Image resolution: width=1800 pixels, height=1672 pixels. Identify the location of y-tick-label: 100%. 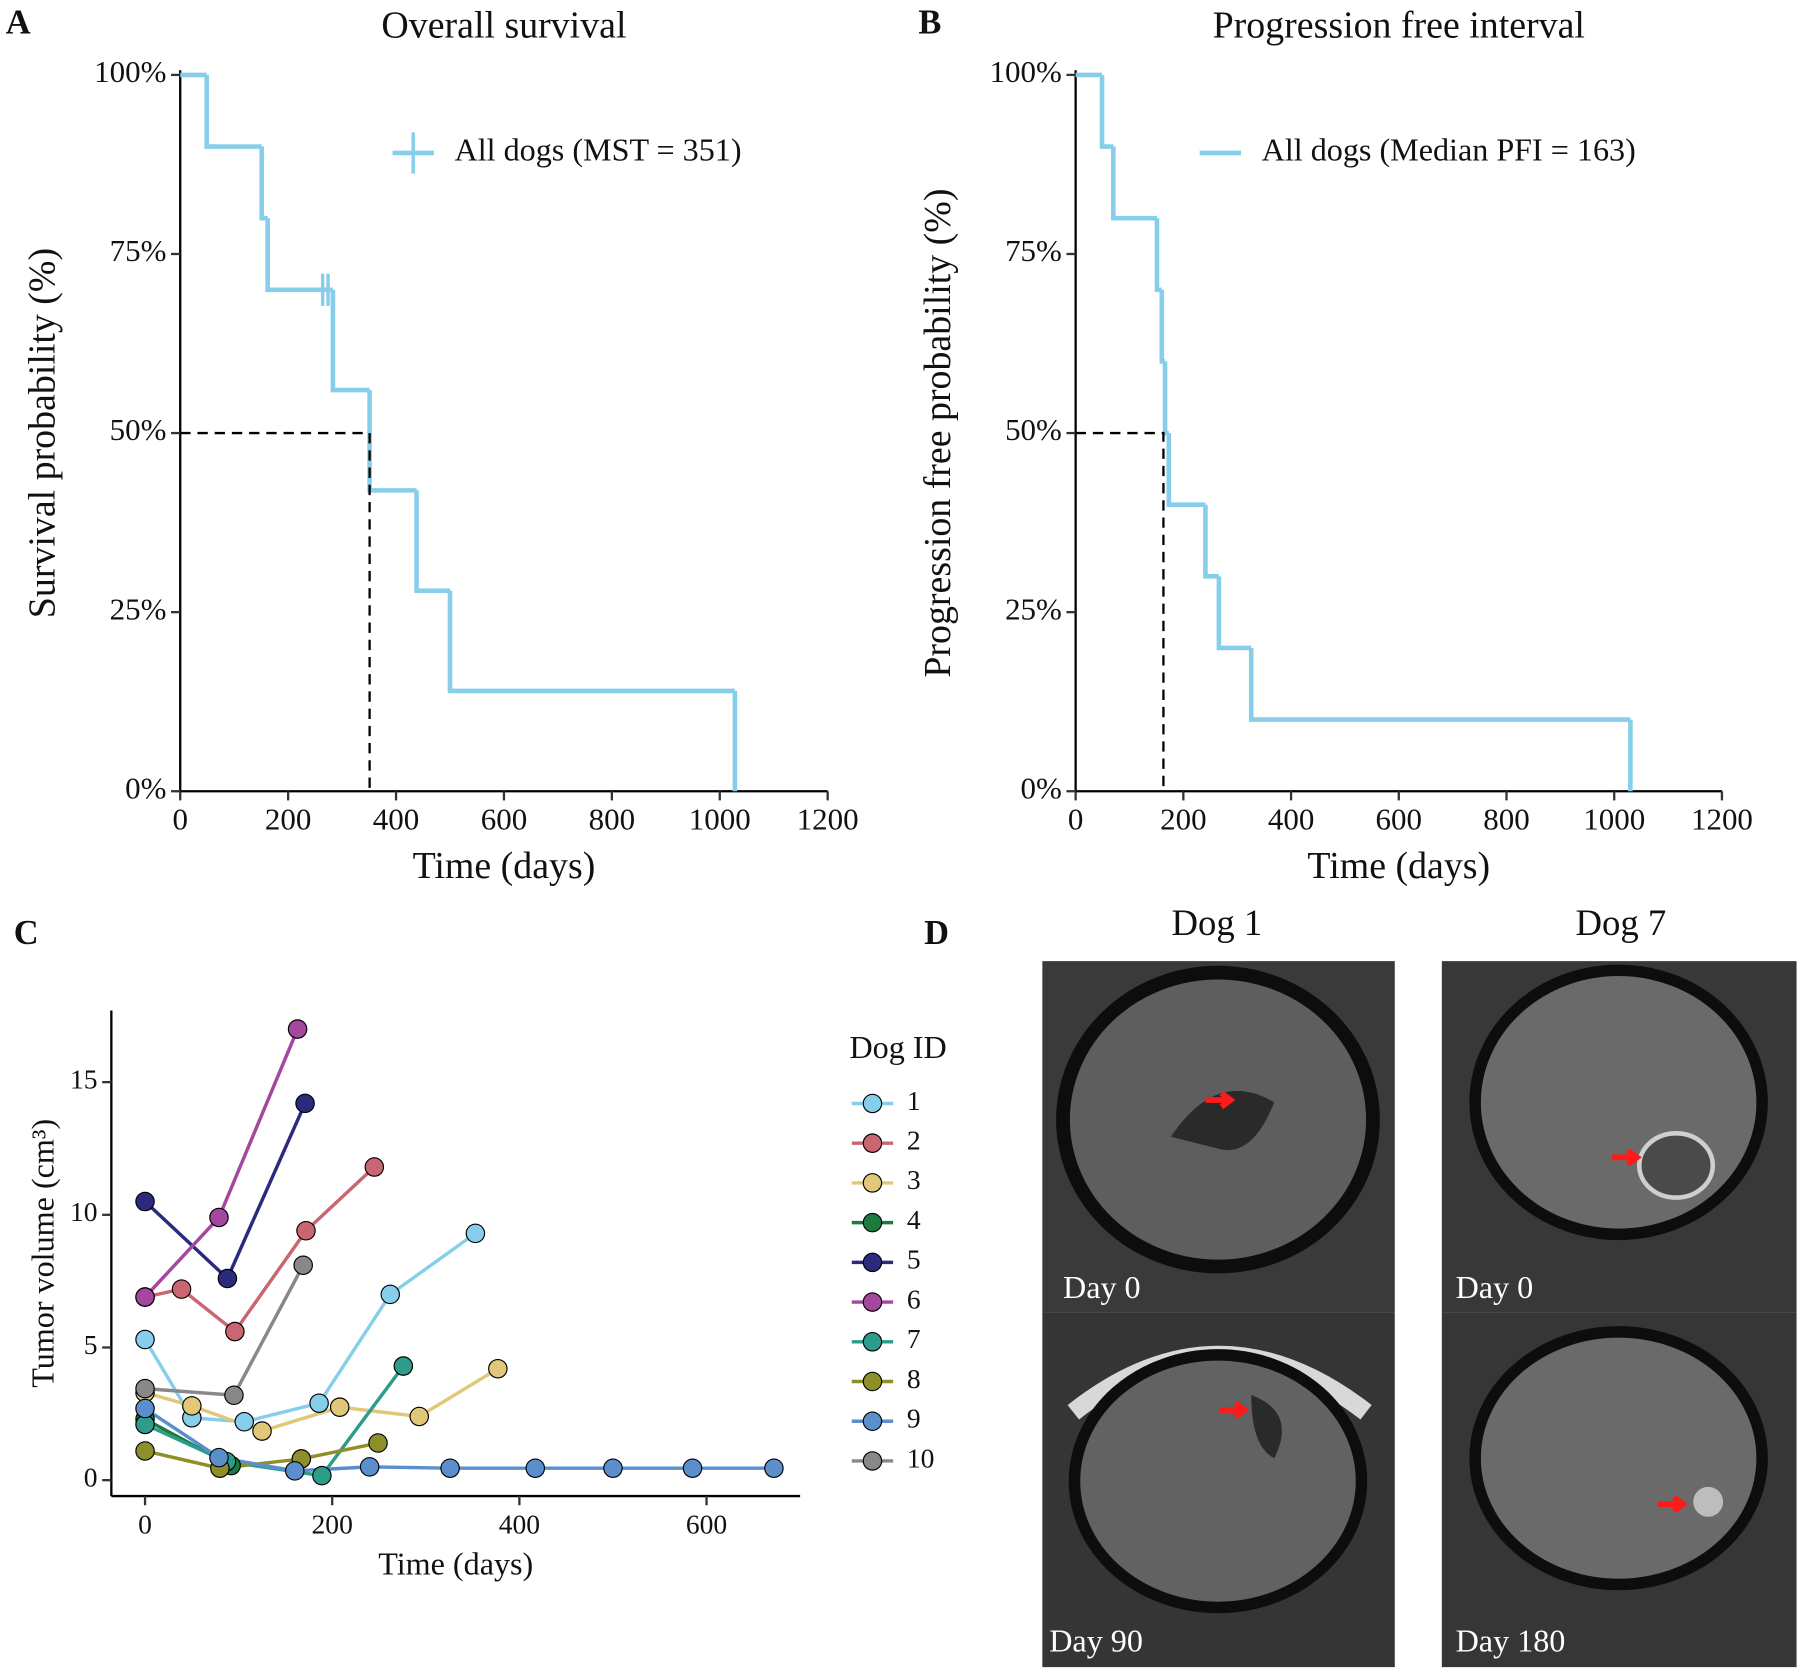
(1026, 71).